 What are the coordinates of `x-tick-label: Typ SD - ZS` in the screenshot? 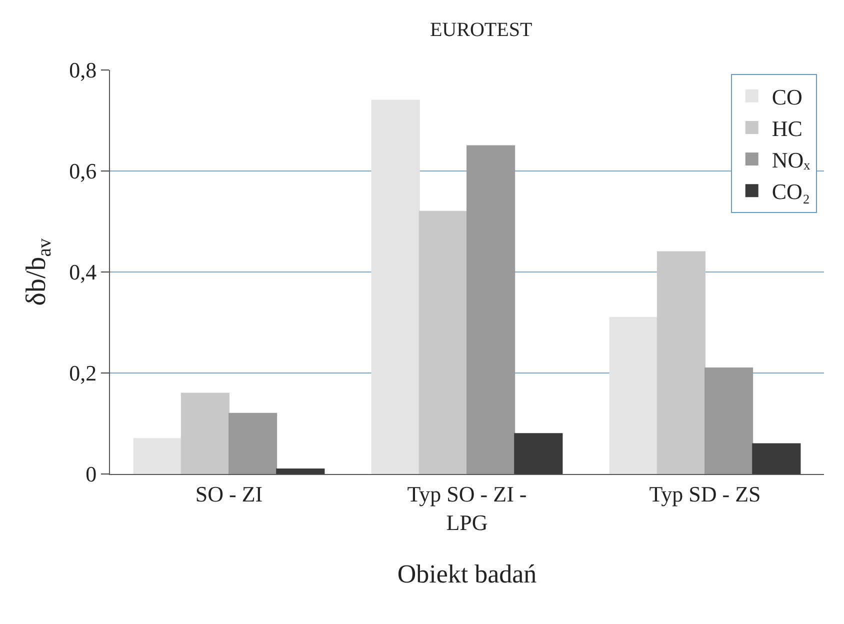 It's located at (705, 493).